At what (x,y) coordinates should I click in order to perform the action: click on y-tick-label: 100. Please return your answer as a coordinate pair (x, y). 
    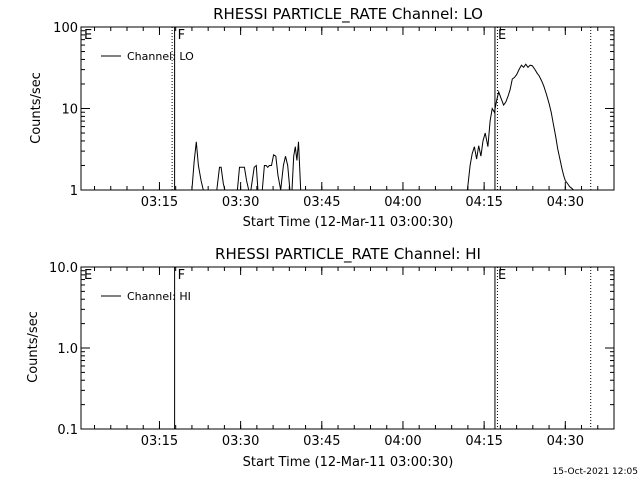
    Looking at the image, I should click on (65, 28).